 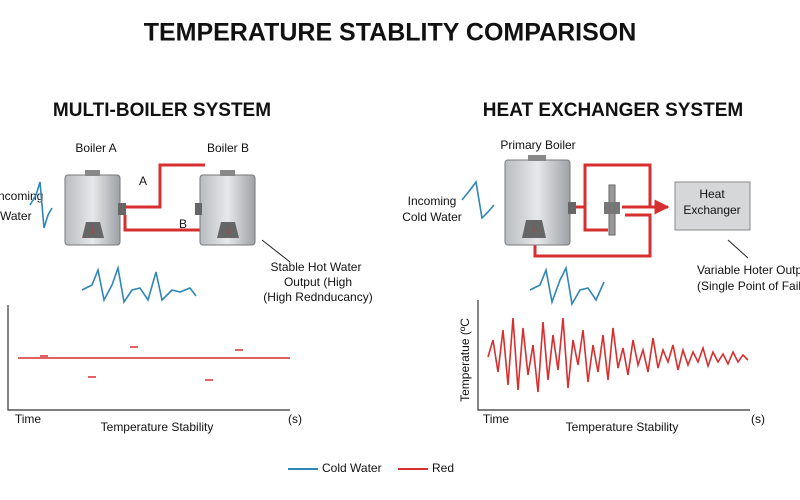 I want to click on label: Cold Water, so click(x=432, y=217).